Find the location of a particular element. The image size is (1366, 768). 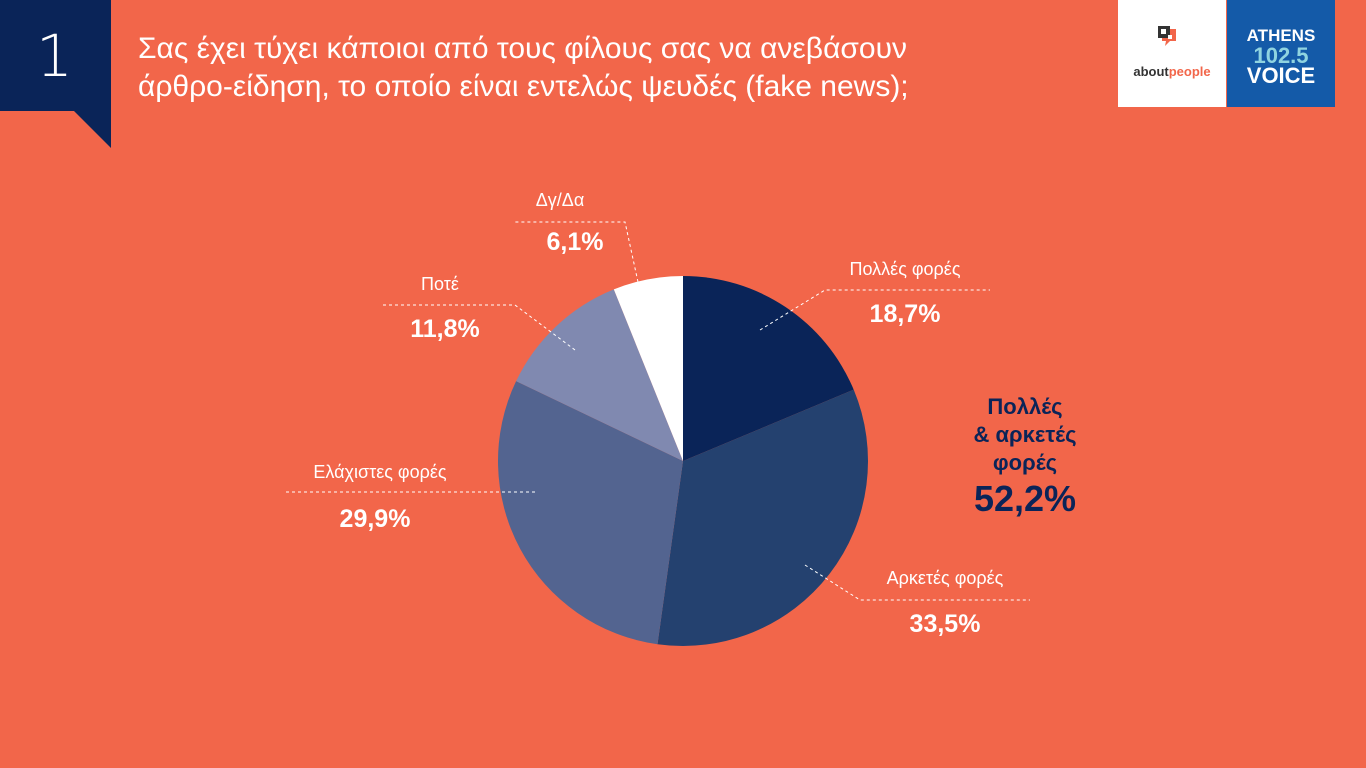

label-dgda: Δγ/Δα is located at coordinates (560, 200).